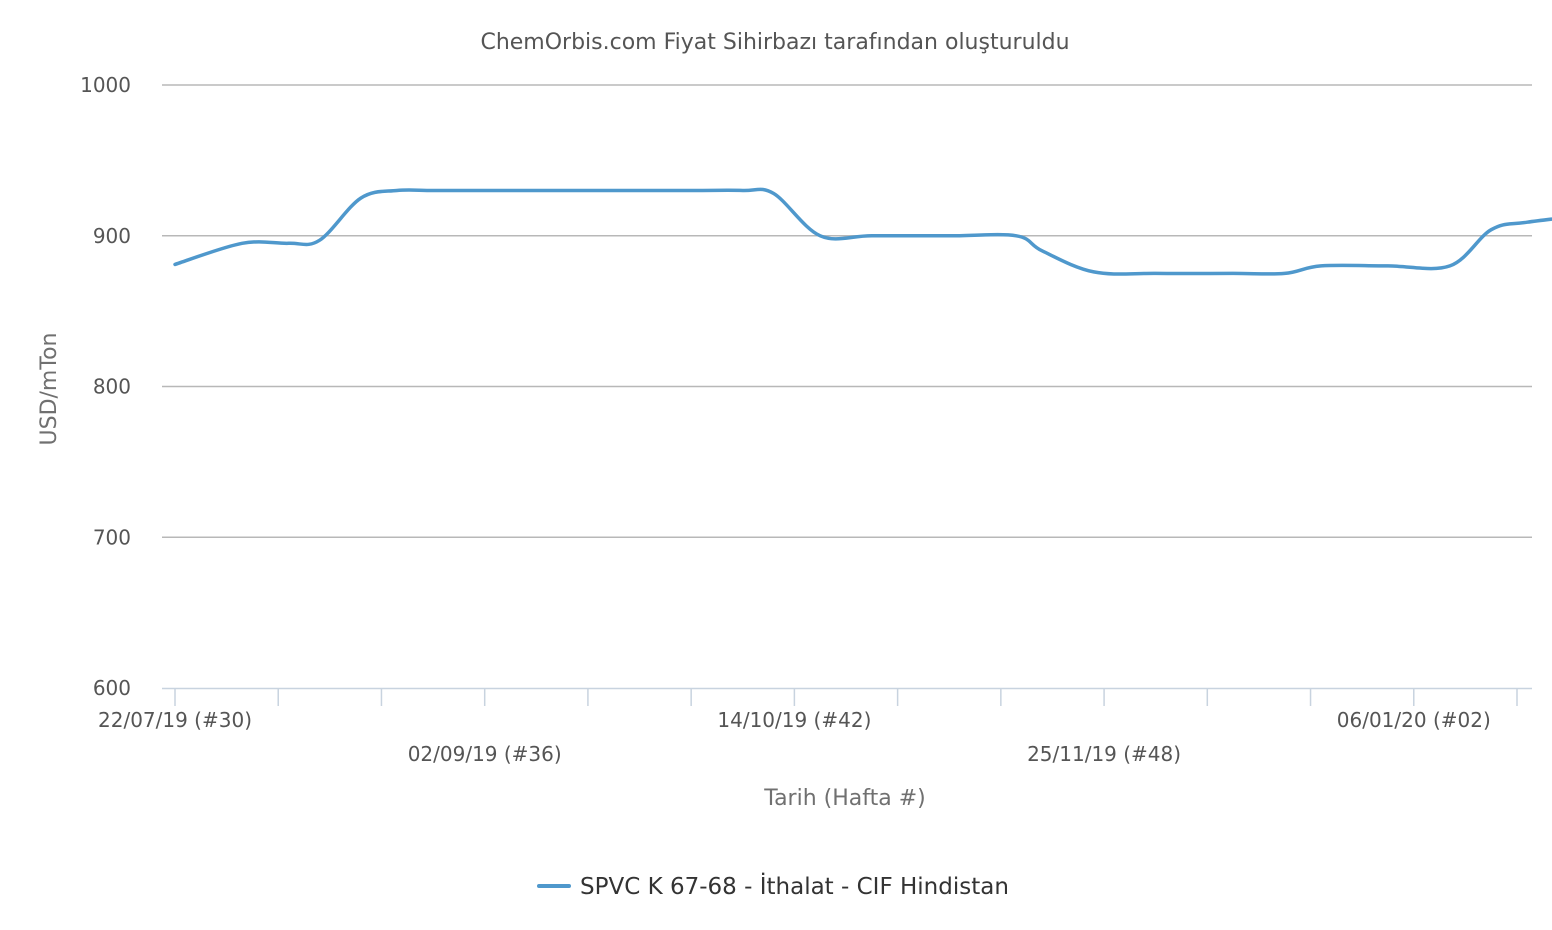 The height and width of the screenshot is (930, 1552). I want to click on y-tick-label-1000: 1000, so click(105, 85).